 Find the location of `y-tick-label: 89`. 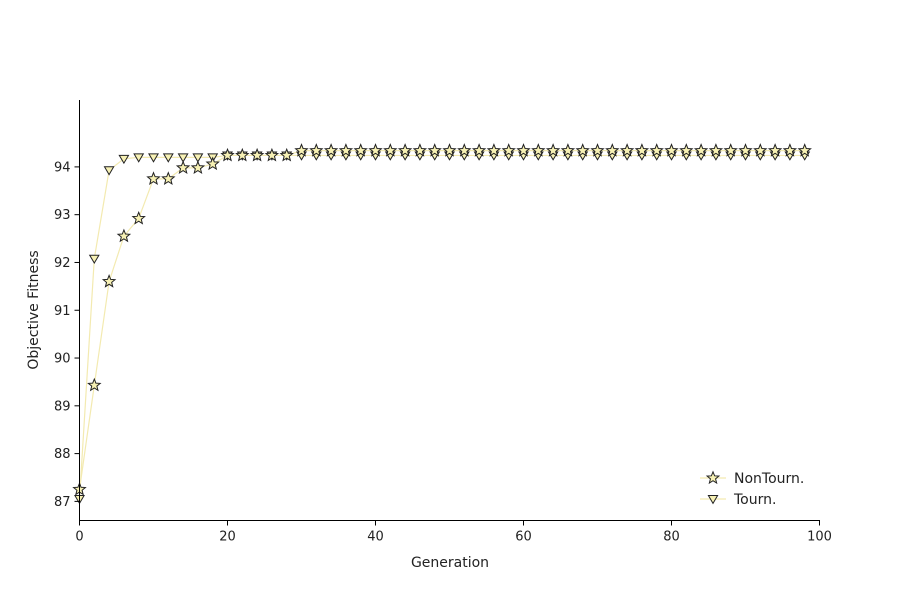

y-tick-label: 89 is located at coordinates (62, 406).